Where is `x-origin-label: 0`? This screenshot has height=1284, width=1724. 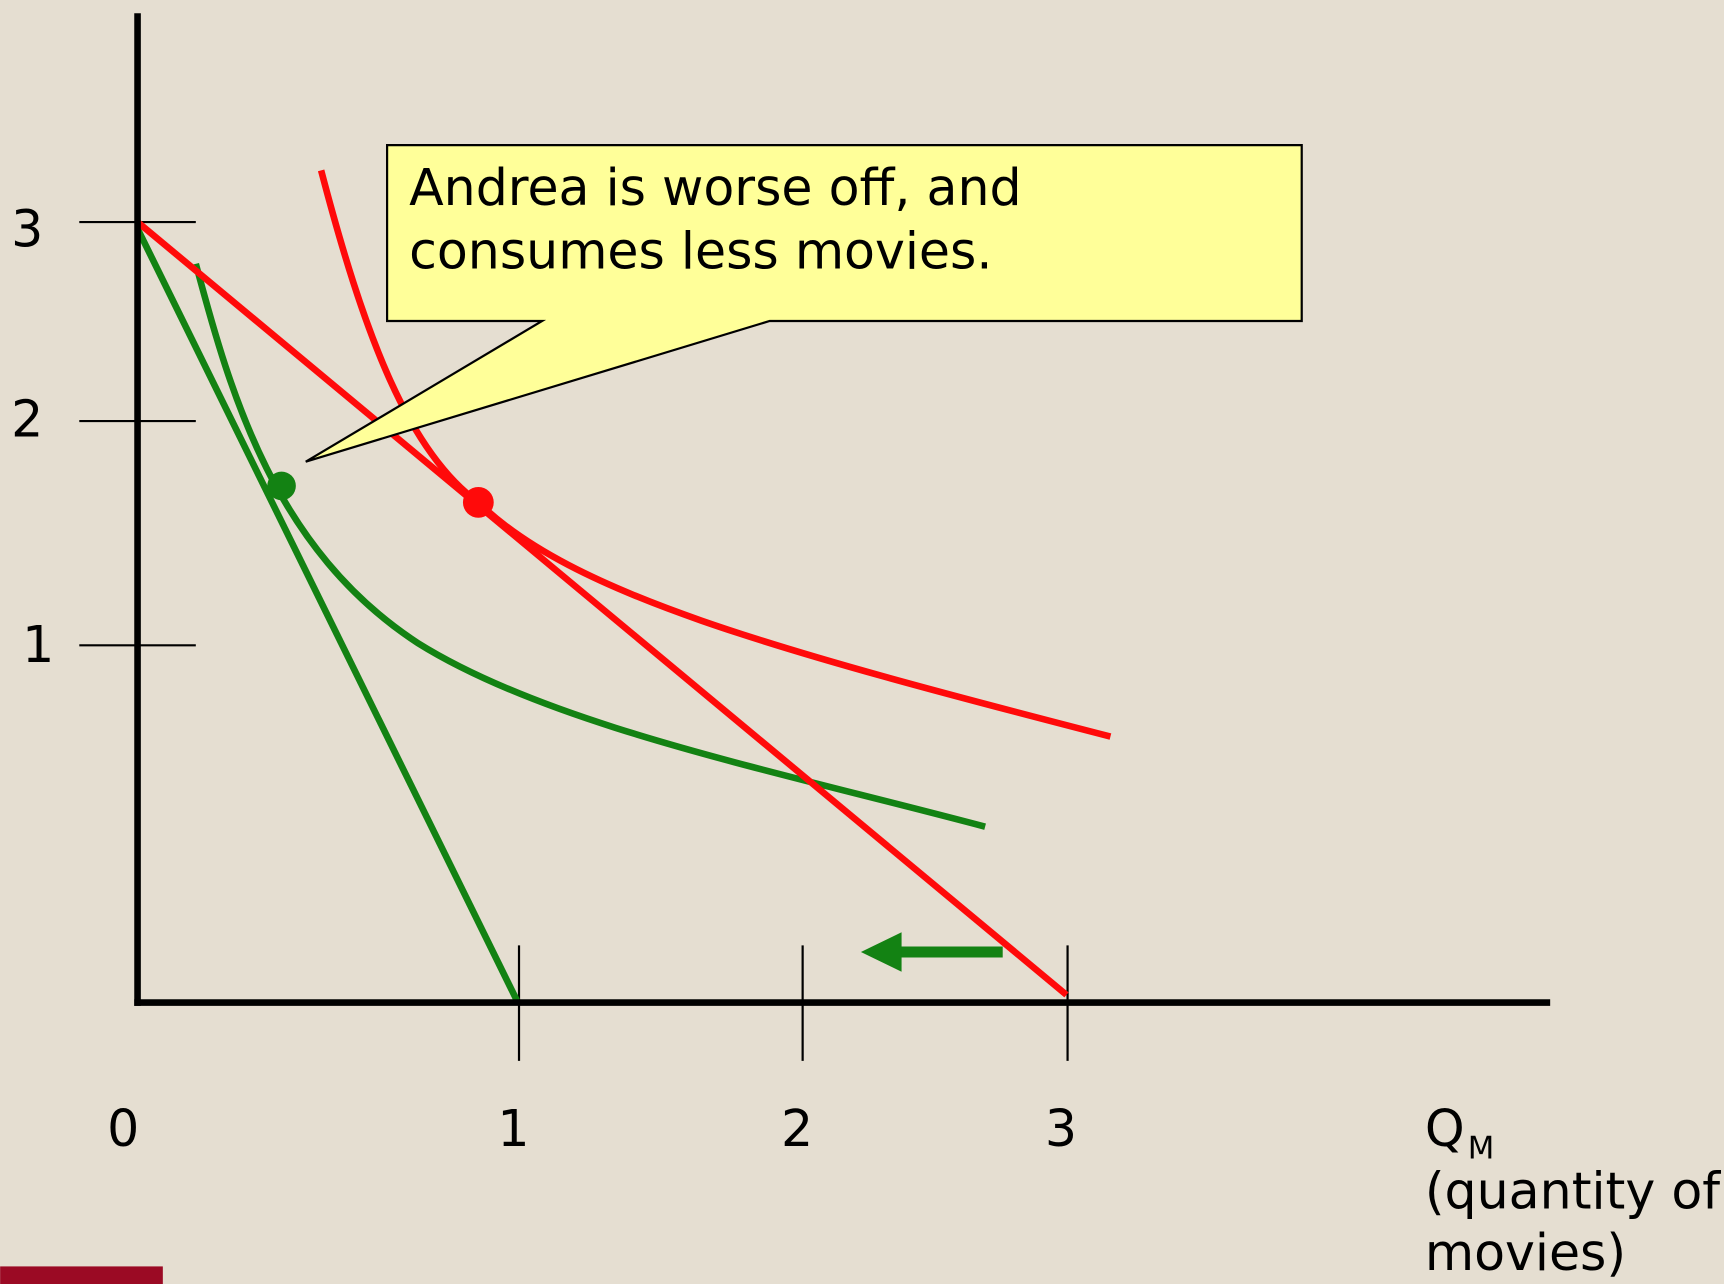 x-origin-label: 0 is located at coordinates (123, 1128).